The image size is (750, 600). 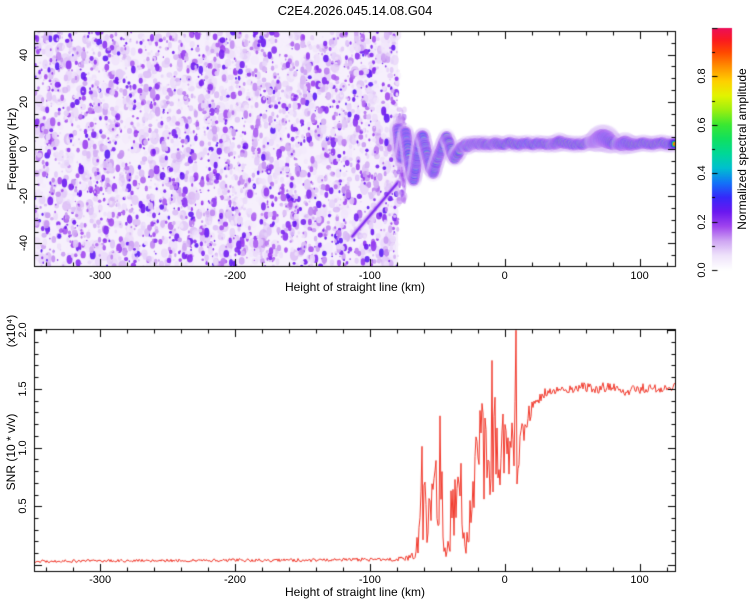 What do you see at coordinates (369, 580) in the screenshot?
I see `snr-x-tick-label: -100` at bounding box center [369, 580].